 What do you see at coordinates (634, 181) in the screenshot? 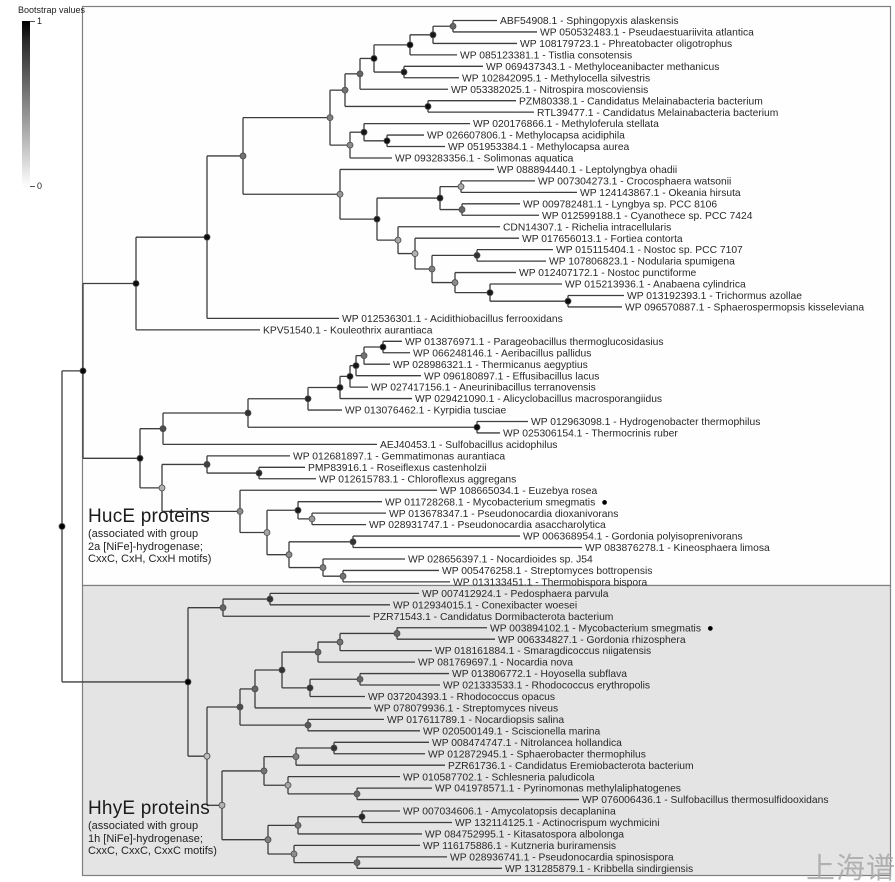
I see `taxon-label: WP 007304273.1 - Crocosphaera watsonii` at bounding box center [634, 181].